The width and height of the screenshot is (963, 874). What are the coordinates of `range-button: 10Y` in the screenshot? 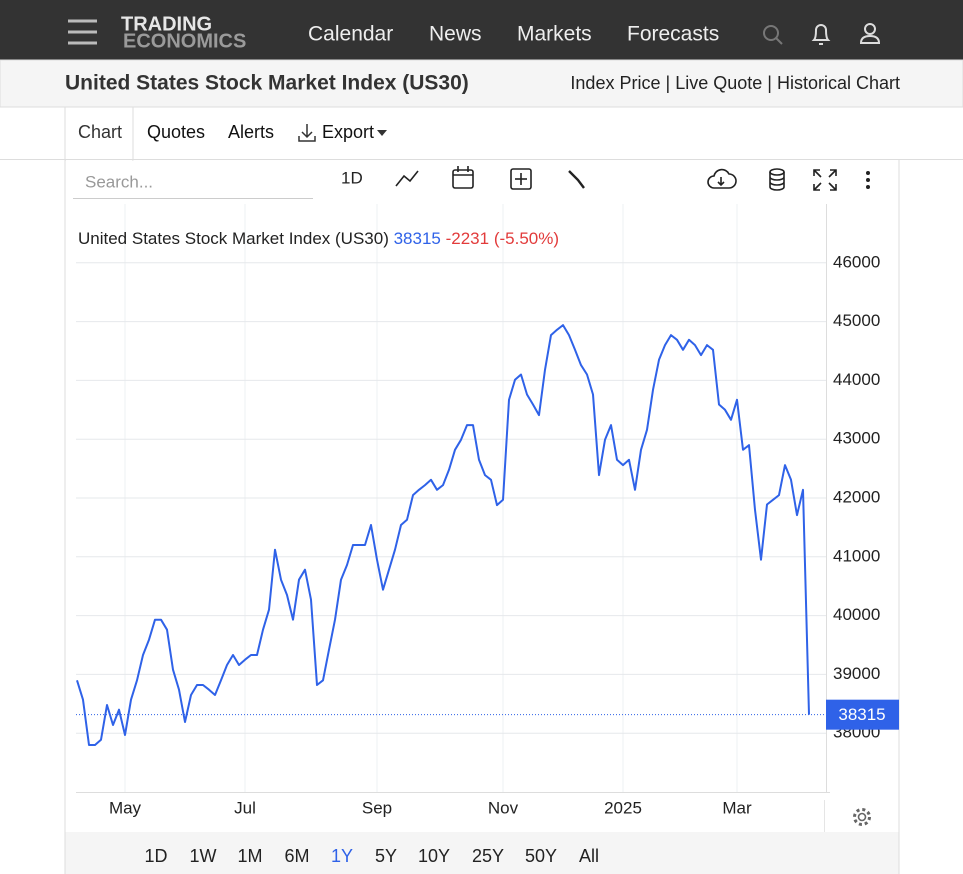 It's located at (434, 856).